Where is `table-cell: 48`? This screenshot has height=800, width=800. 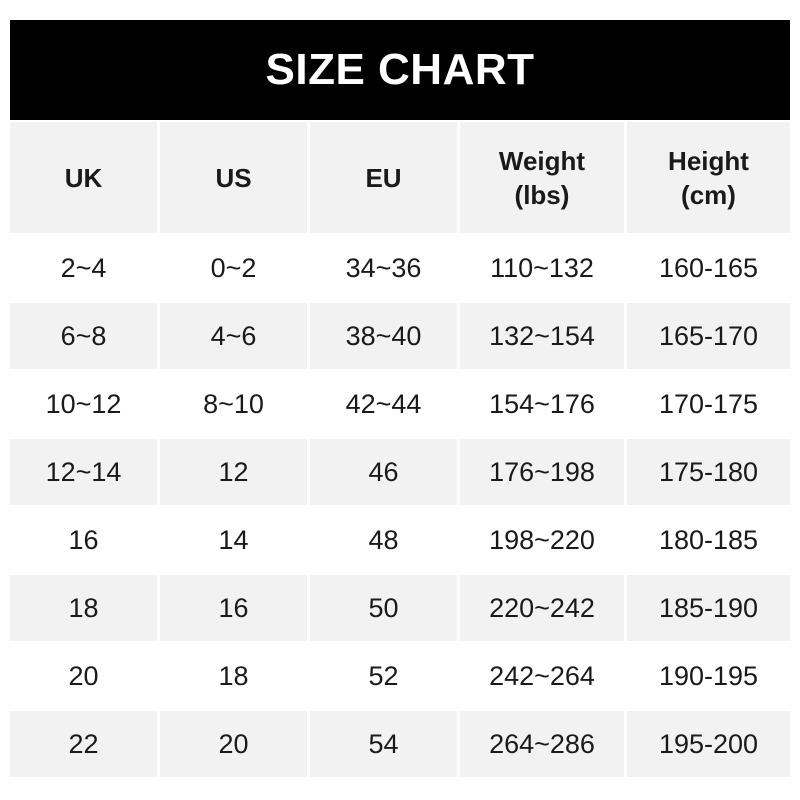
table-cell: 48 is located at coordinates (383, 539).